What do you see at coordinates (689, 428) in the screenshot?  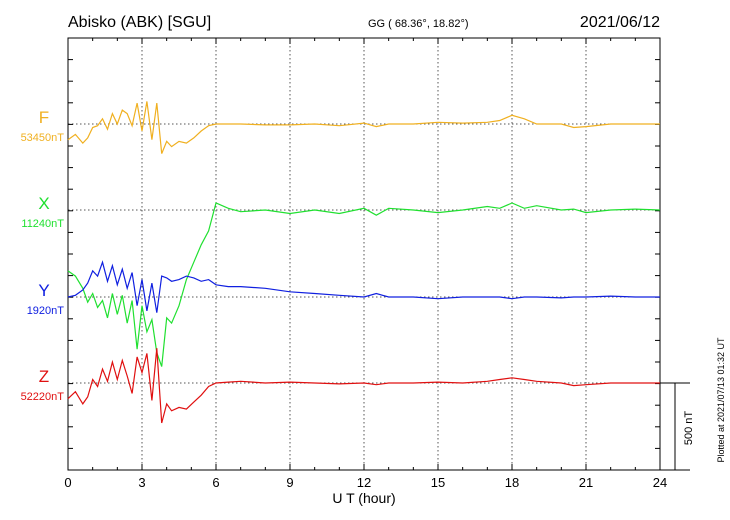 I see `scale-bar-label: 500 nT` at bounding box center [689, 428].